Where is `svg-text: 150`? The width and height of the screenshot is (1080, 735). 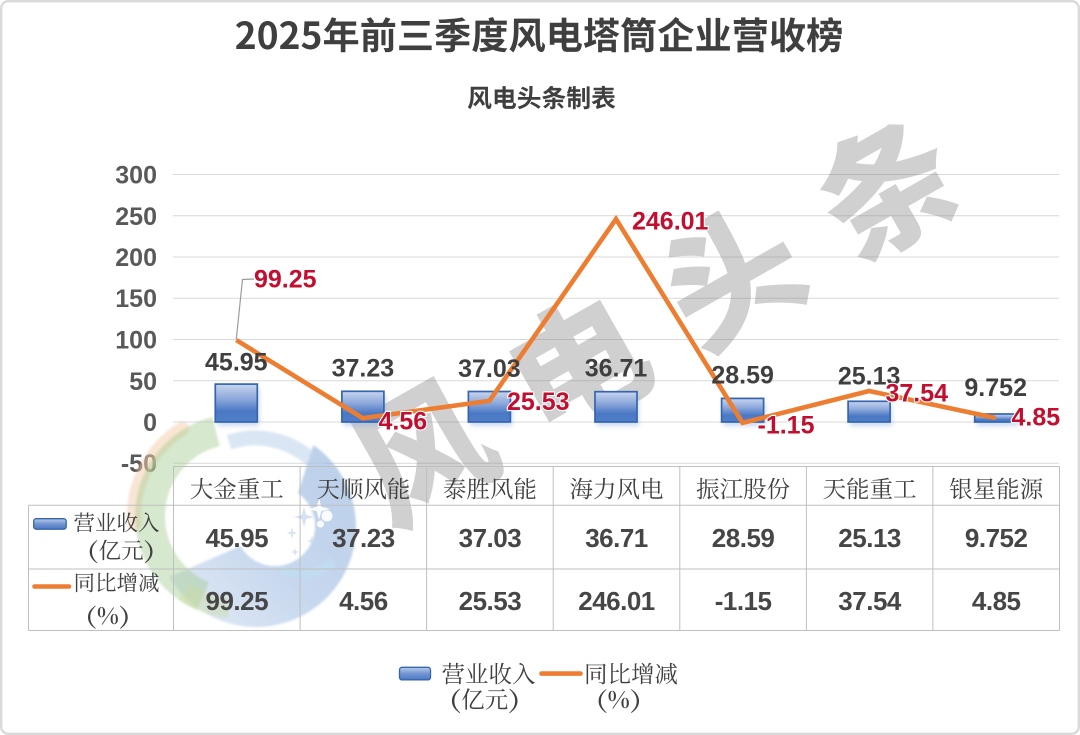
svg-text: 150 is located at coordinates (136, 299).